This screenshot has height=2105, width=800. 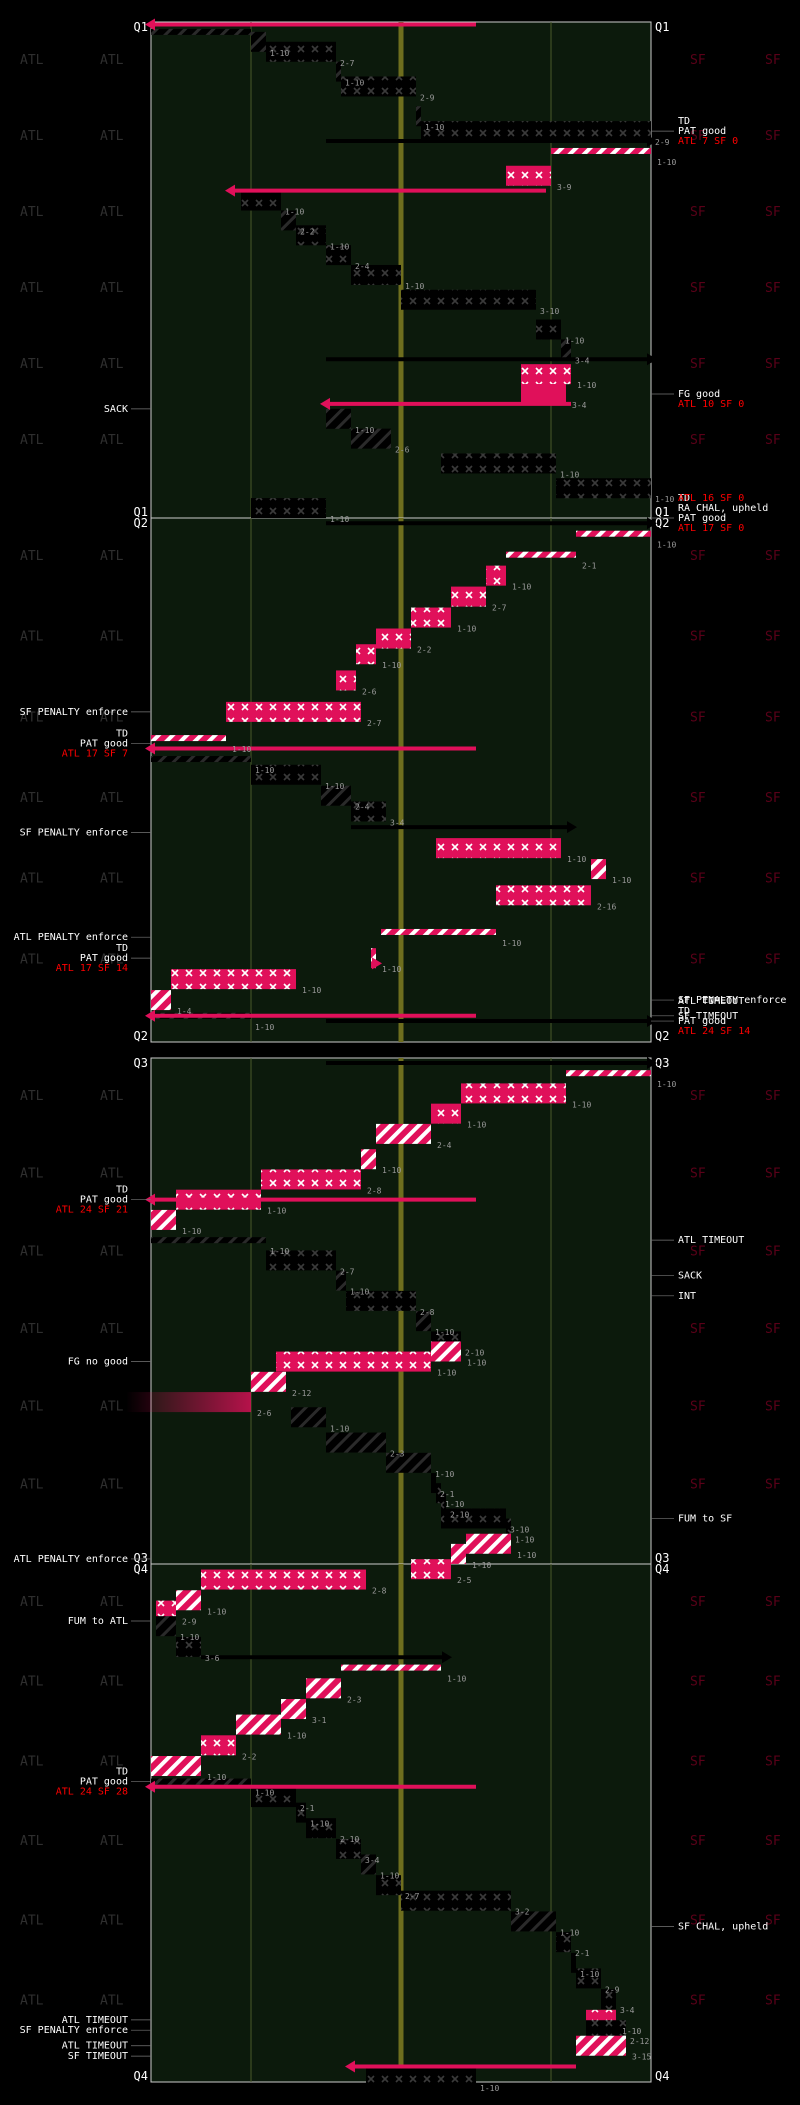 What do you see at coordinates (141, 523) in the screenshot?
I see `quarter-label-top-left: Q2` at bounding box center [141, 523].